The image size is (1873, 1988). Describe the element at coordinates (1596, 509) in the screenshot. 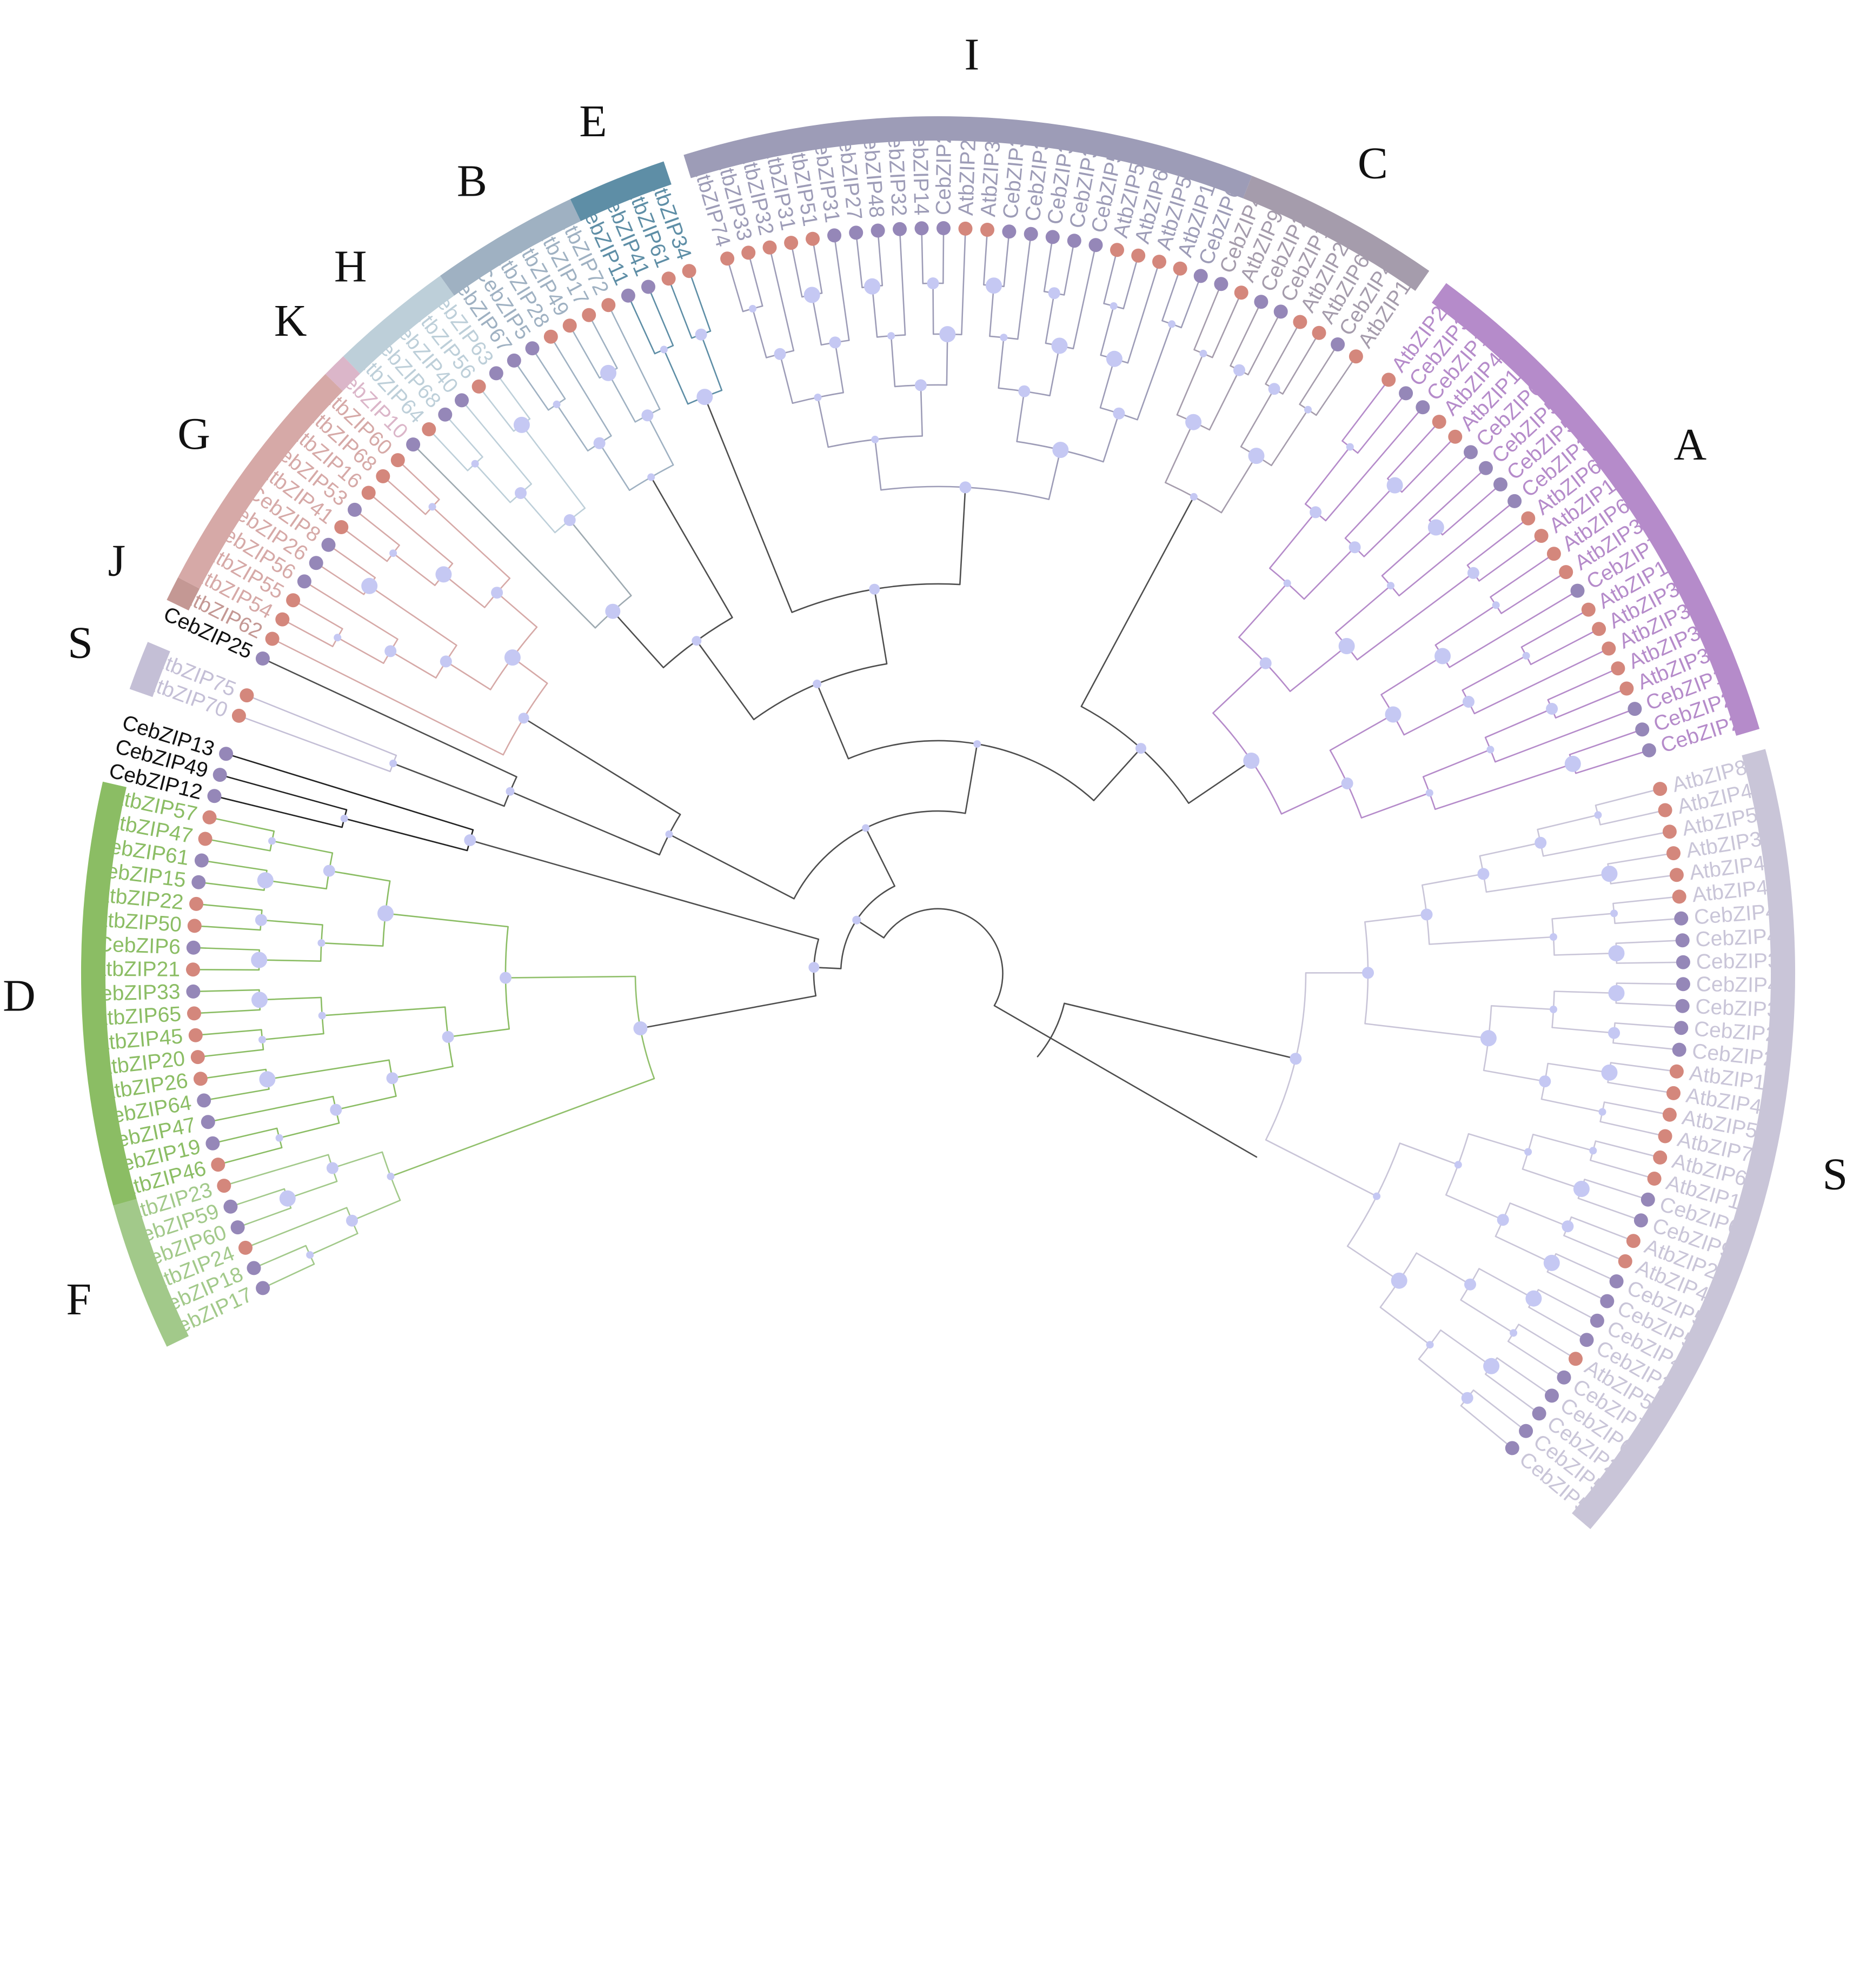

I see `group-arc-a` at that location.